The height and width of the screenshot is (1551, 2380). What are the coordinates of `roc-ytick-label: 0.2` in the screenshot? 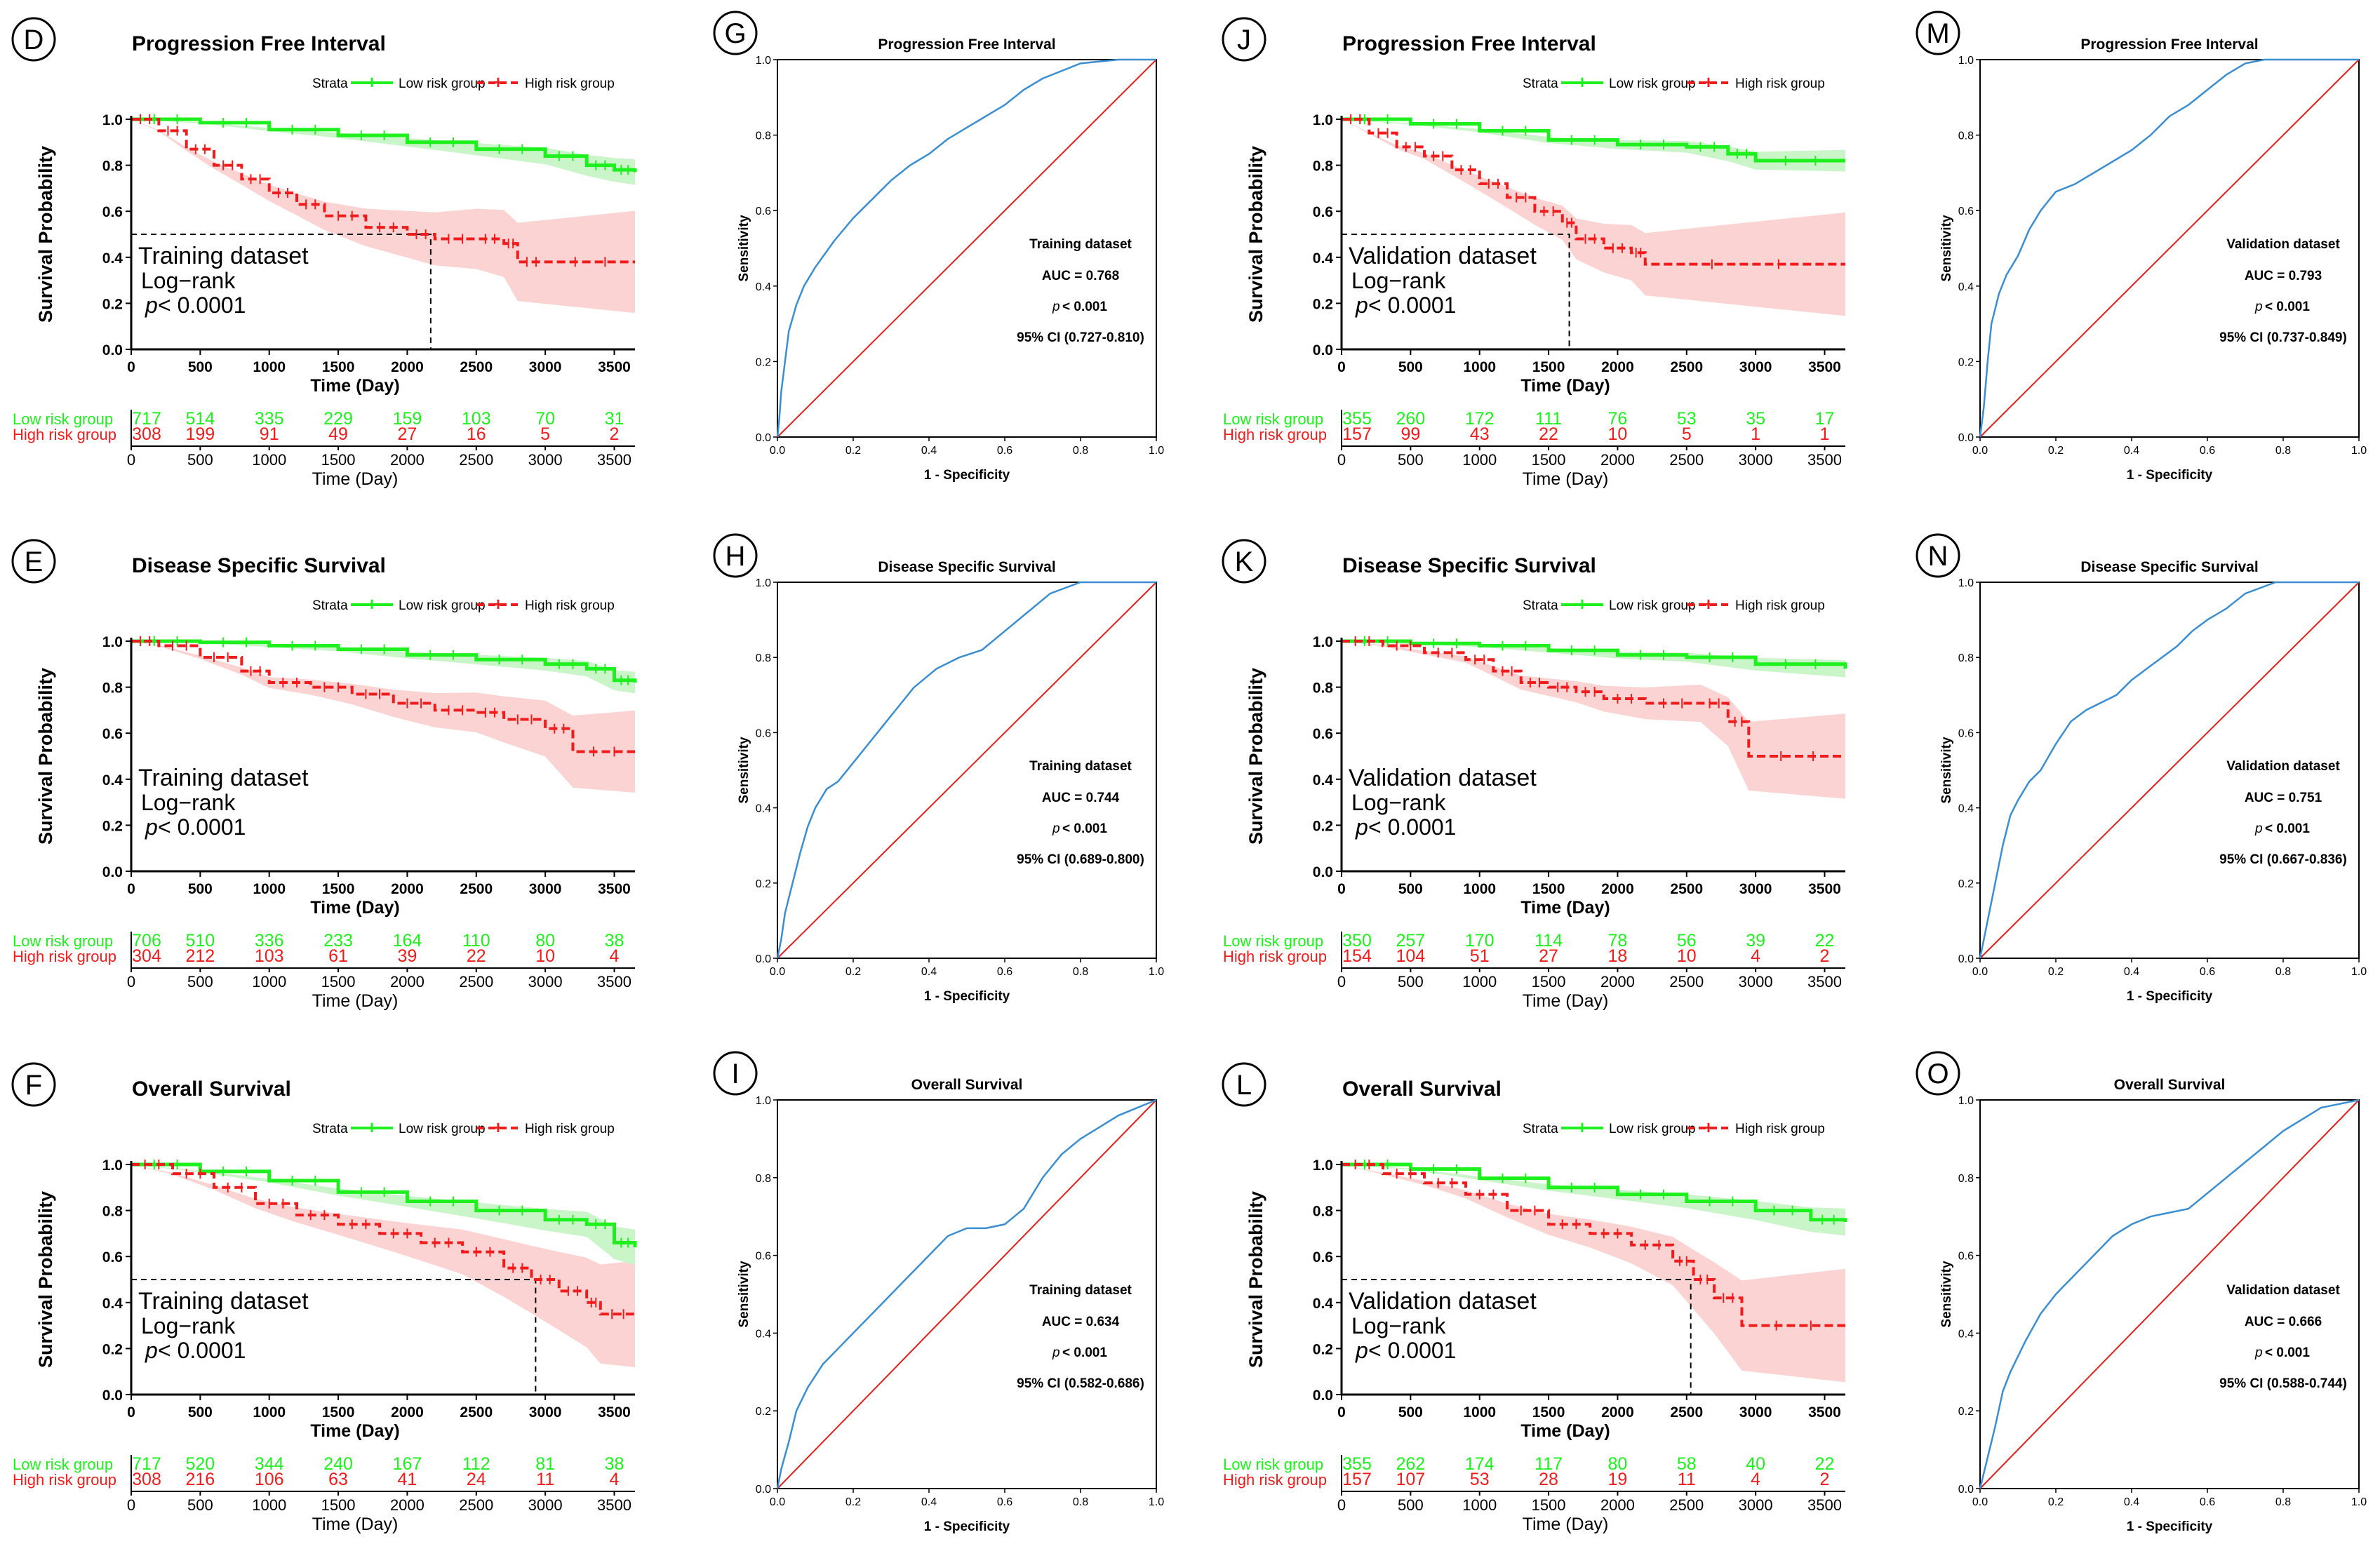 It's located at (1966, 362).